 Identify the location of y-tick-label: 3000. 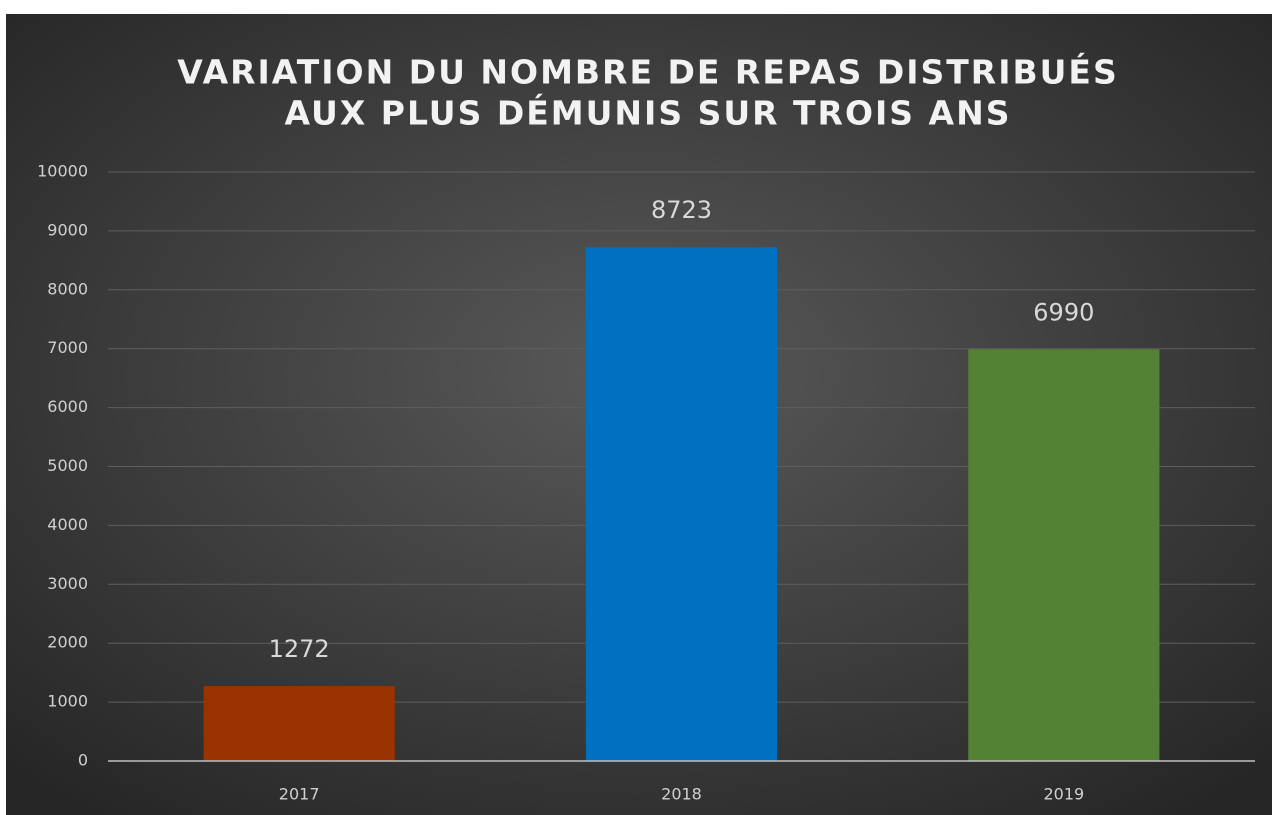
(67, 583).